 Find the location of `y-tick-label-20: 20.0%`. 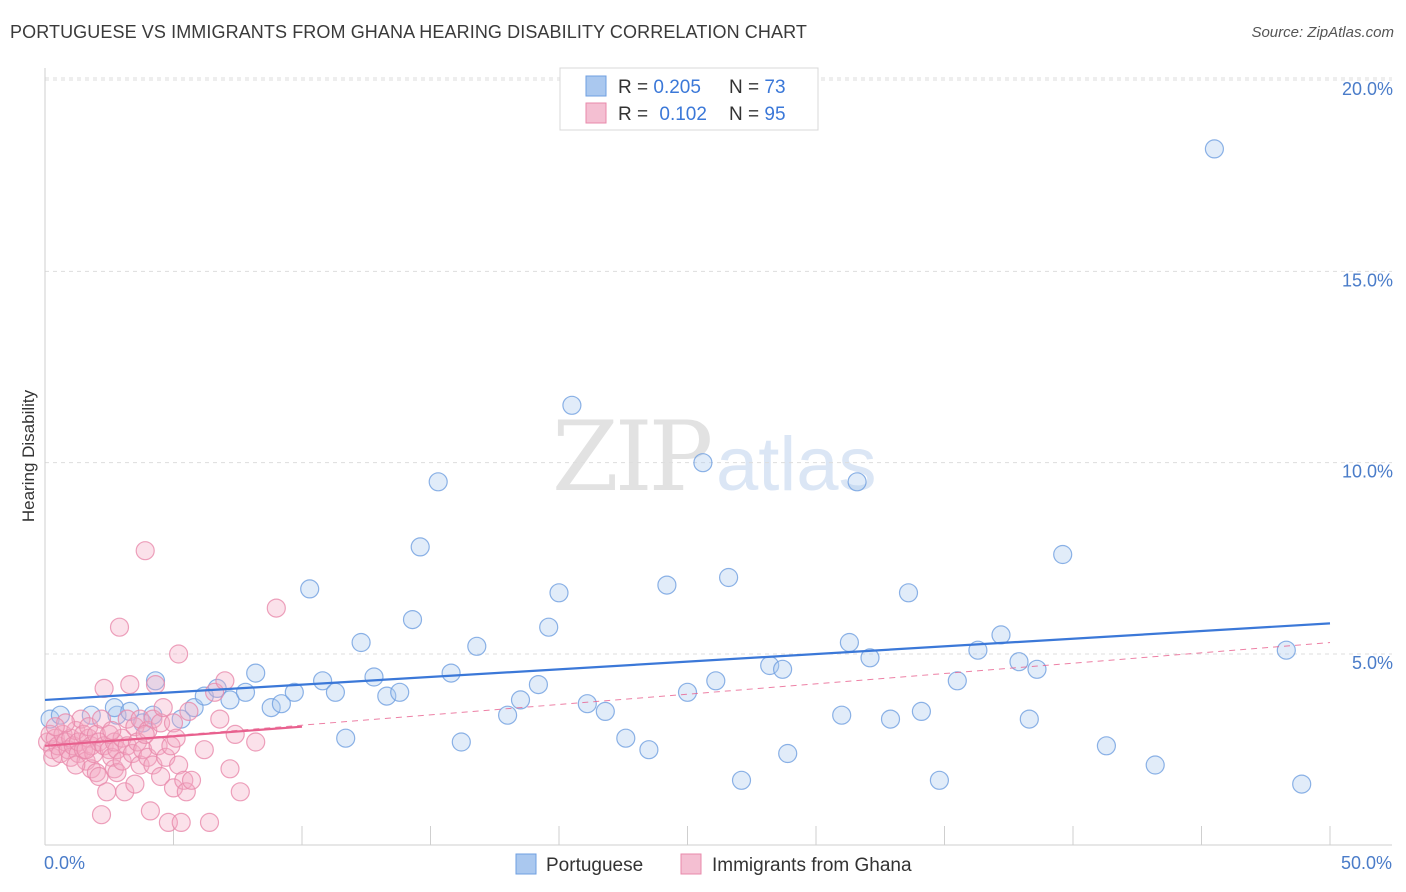

y-tick-label-20: 20.0% is located at coordinates (1367, 89).